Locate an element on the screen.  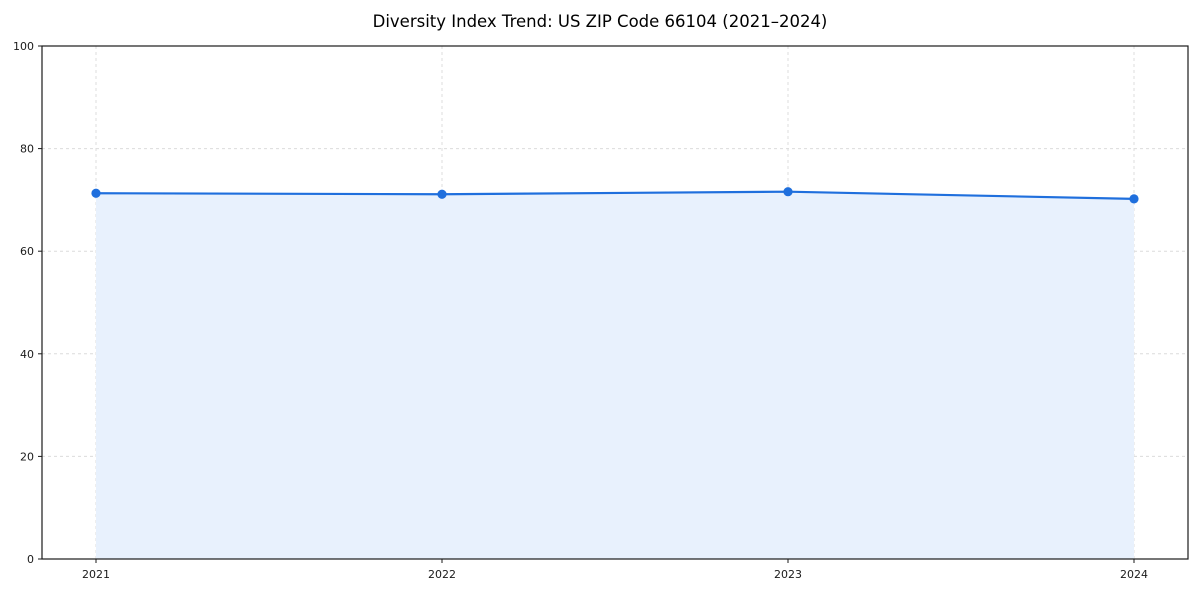
y-tick-label: 60 is located at coordinates (27, 251).